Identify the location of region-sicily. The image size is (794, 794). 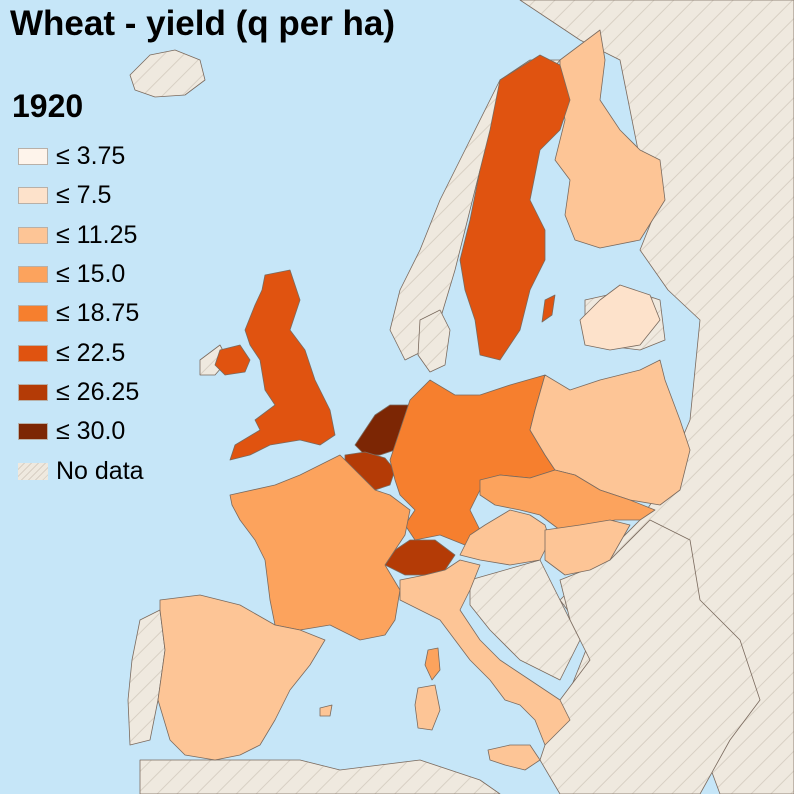
(514, 757).